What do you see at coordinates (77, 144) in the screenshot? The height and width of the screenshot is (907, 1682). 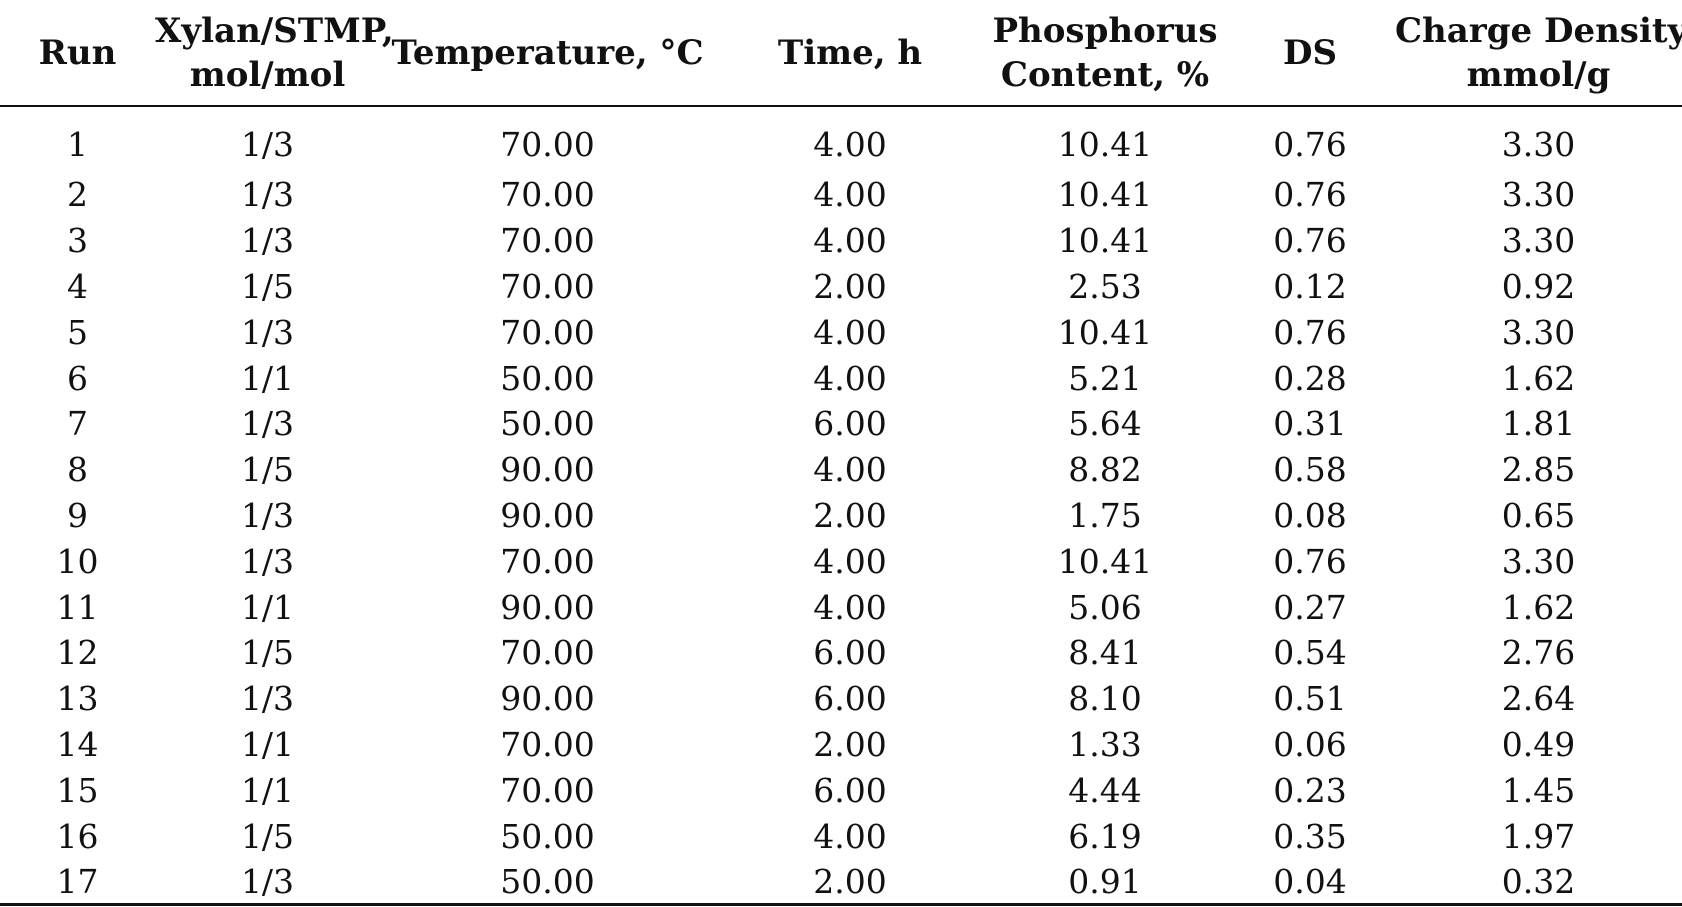 I see `cell-run: 1` at bounding box center [77, 144].